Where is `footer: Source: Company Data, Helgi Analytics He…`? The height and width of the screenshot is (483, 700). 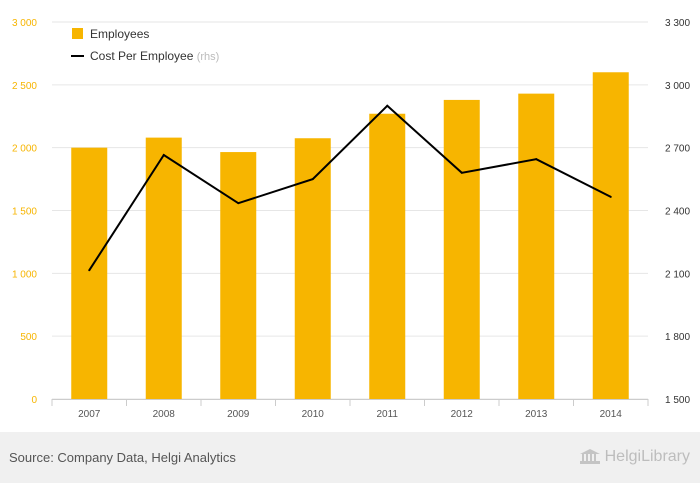 footer: Source: Company Data, Helgi Analytics He… is located at coordinates (350, 457).